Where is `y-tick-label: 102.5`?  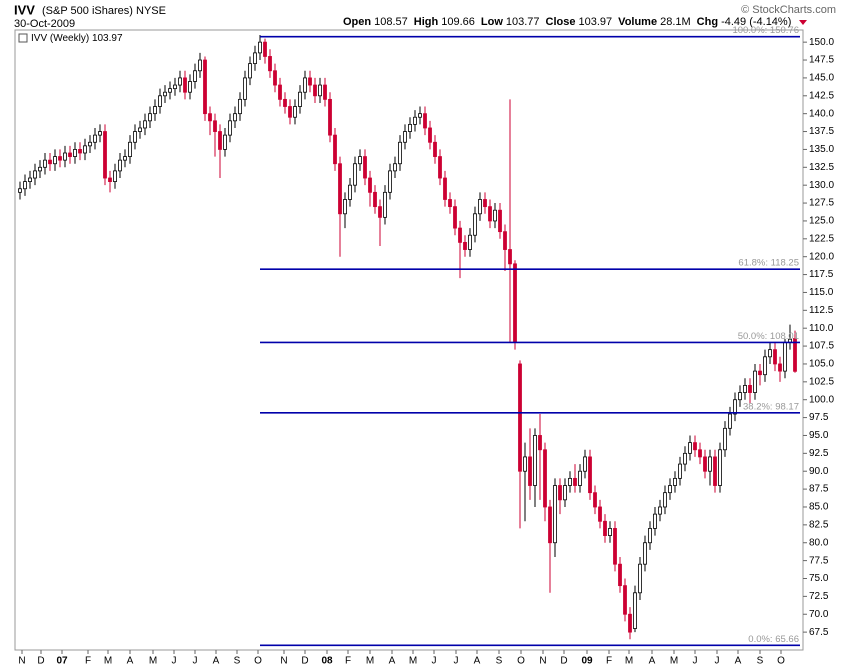
y-tick-label: 102.5 is located at coordinates (821, 381).